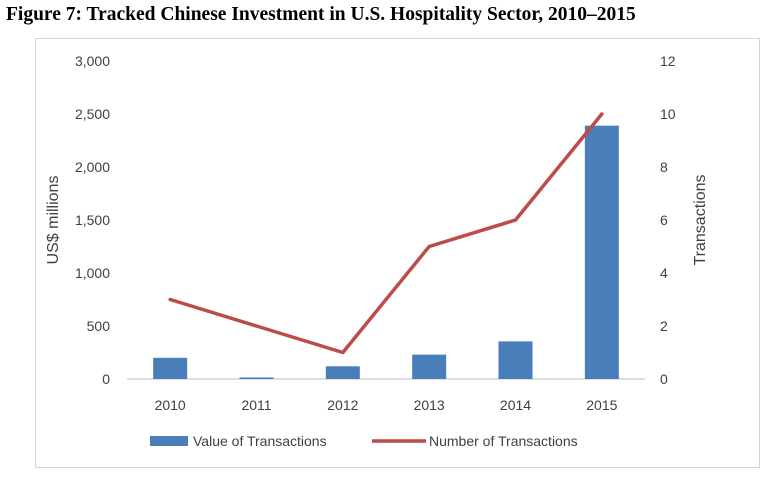 Image resolution: width=768 pixels, height=482 pixels. What do you see at coordinates (664, 273) in the screenshot?
I see `y-right-tick-label: 4` at bounding box center [664, 273].